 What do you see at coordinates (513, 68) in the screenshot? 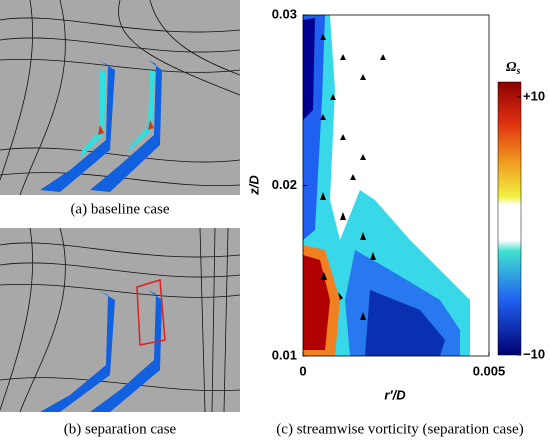
I see `colorbar-label: Ωs` at bounding box center [513, 68].